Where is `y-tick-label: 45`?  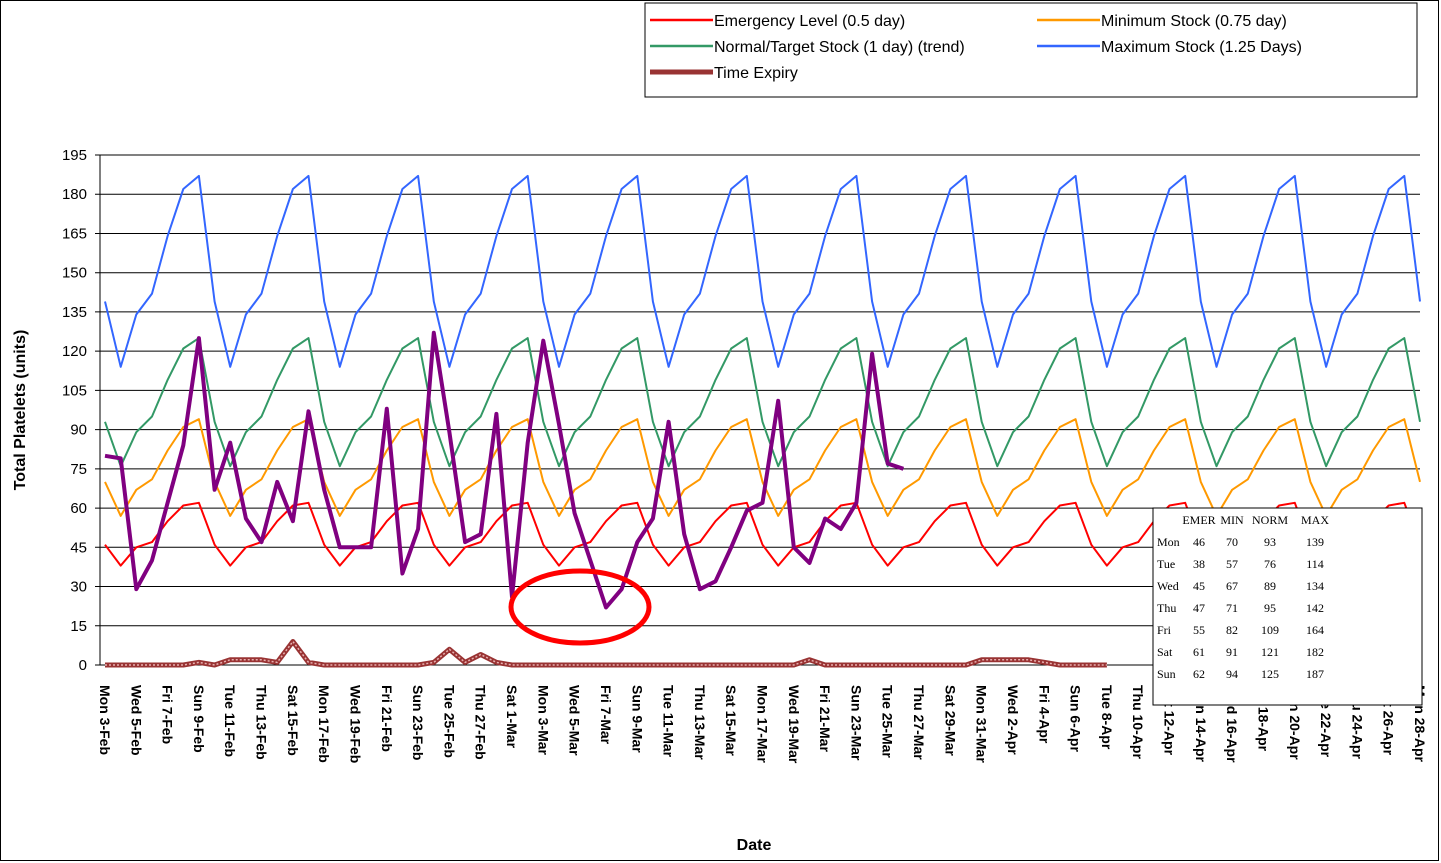 y-tick-label: 45 is located at coordinates (78, 547).